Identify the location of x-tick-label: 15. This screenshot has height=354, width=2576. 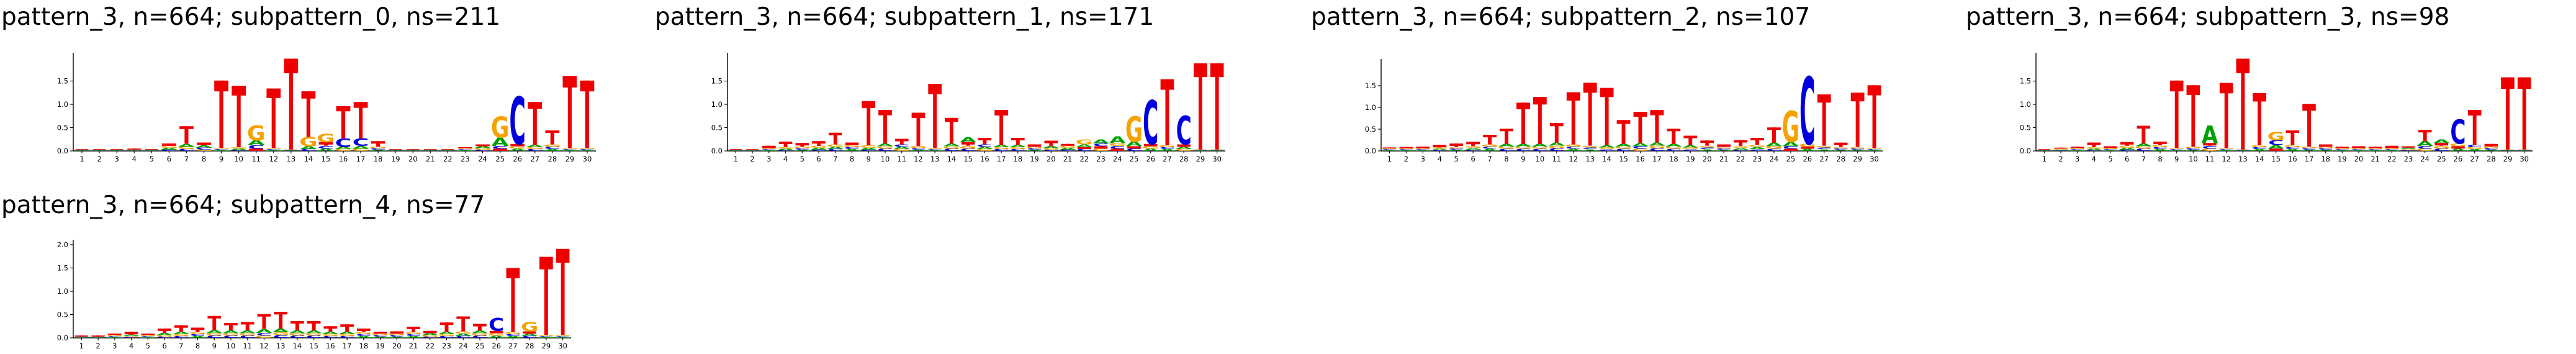
(968, 159).